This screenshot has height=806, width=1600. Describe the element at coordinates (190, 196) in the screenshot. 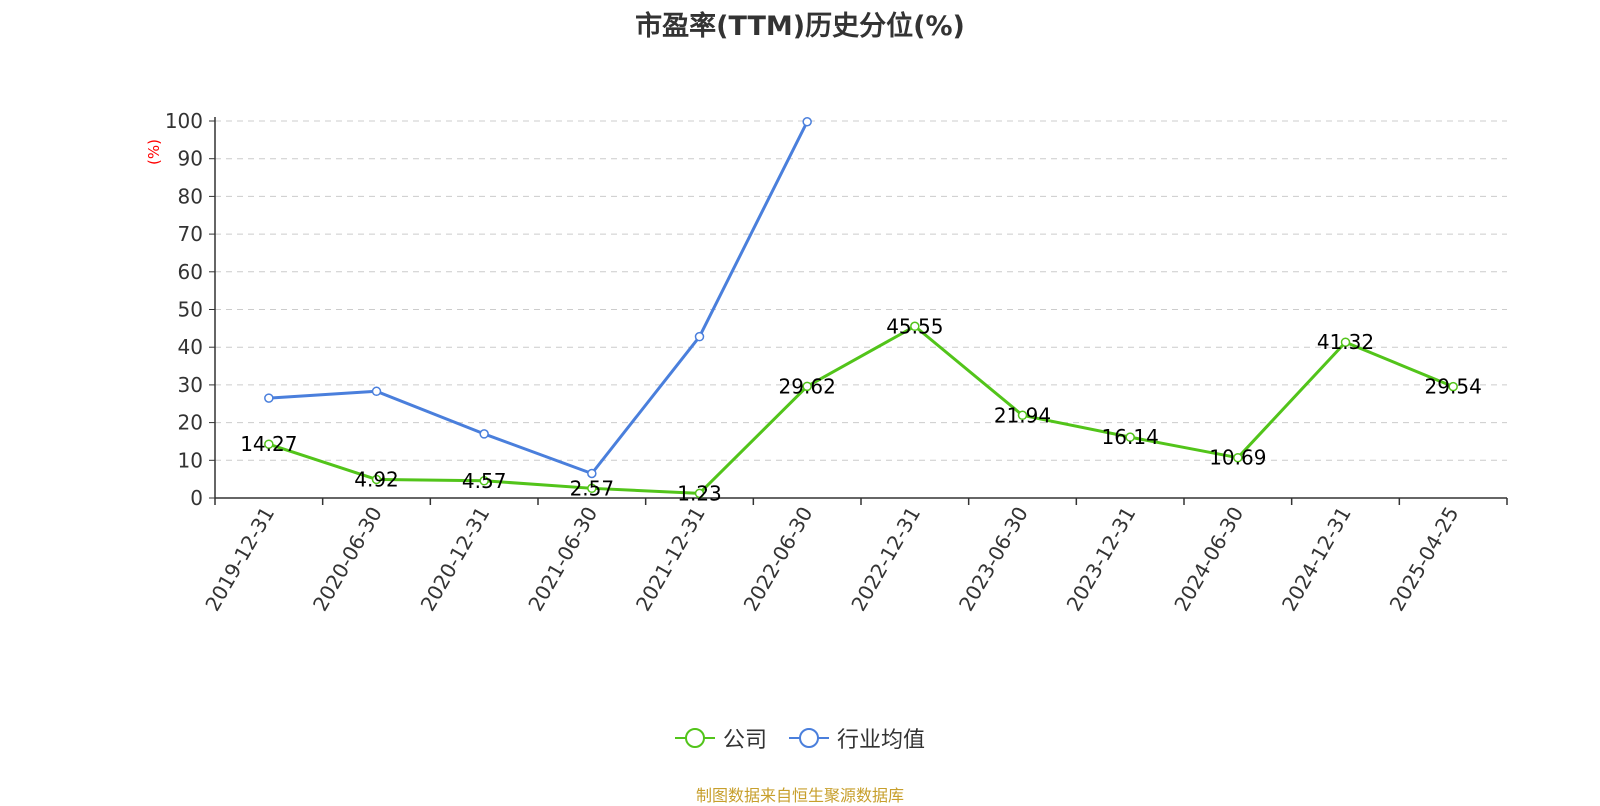

I see `y-tick-label: 80` at that location.